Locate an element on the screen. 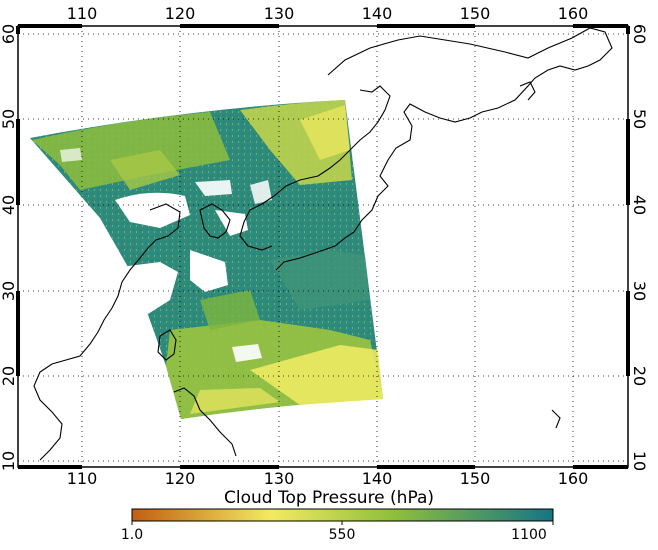 This screenshot has width=658, height=550. lon-label-bottom-140: 140 is located at coordinates (377, 478).